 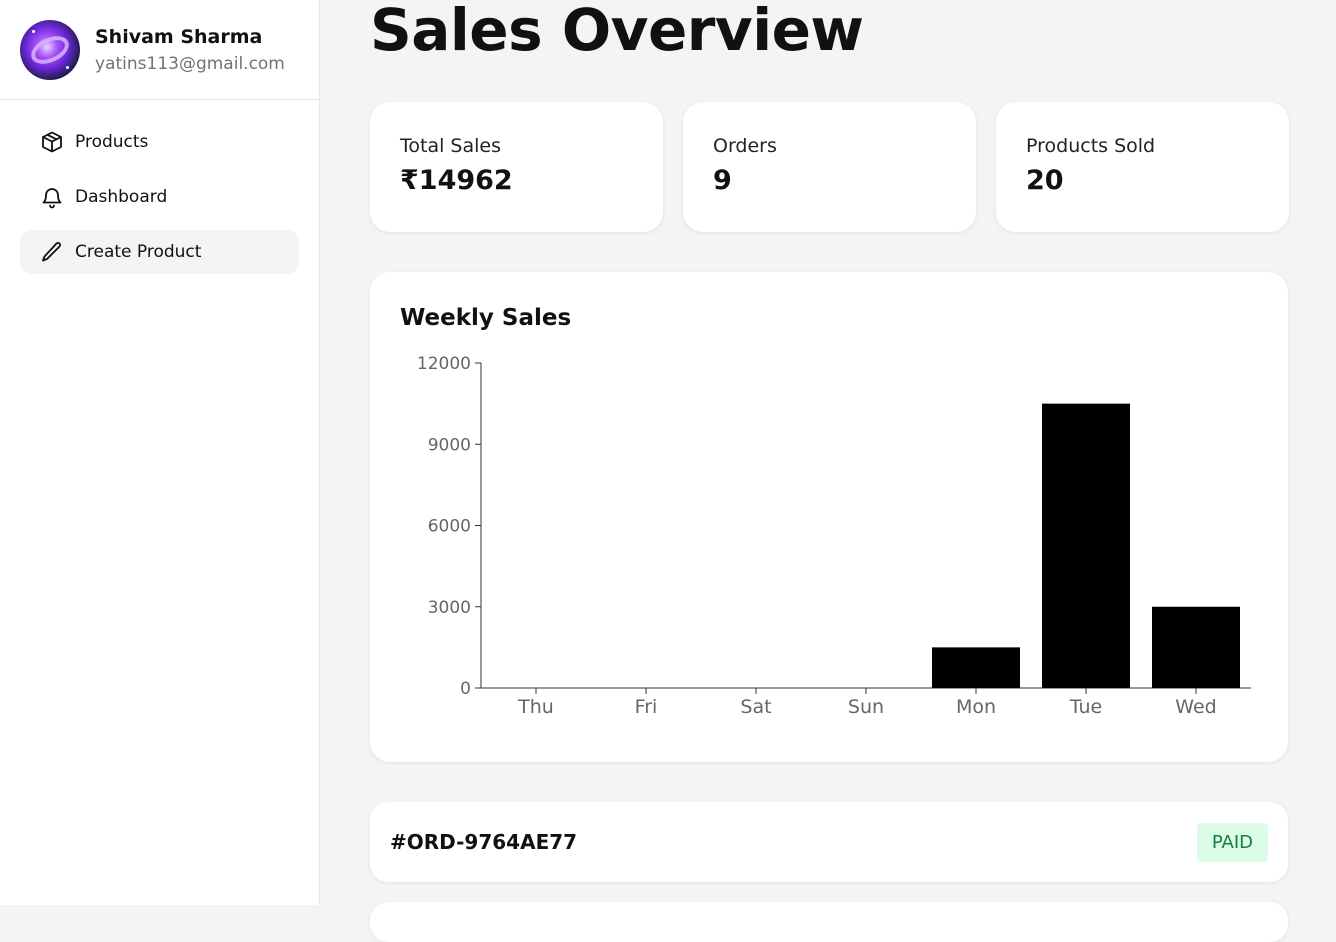 I want to click on stat-label: Products Sold, so click(x=1091, y=146).